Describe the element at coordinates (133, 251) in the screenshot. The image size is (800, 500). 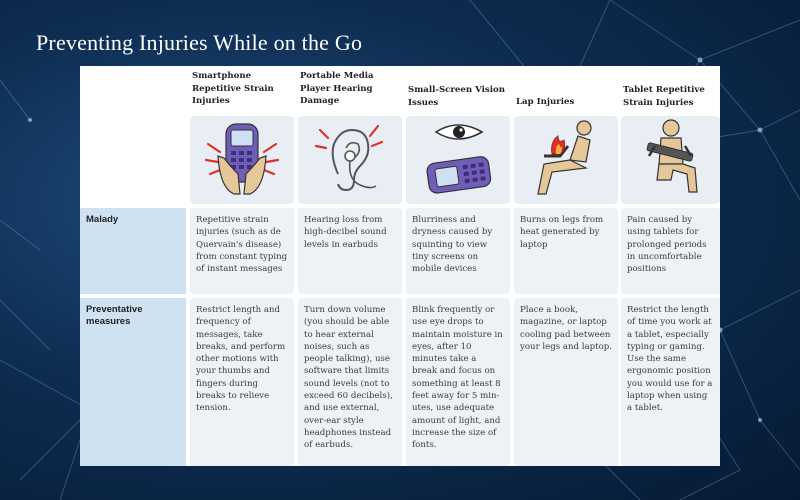
I see `row-label-malady: Malady` at that location.